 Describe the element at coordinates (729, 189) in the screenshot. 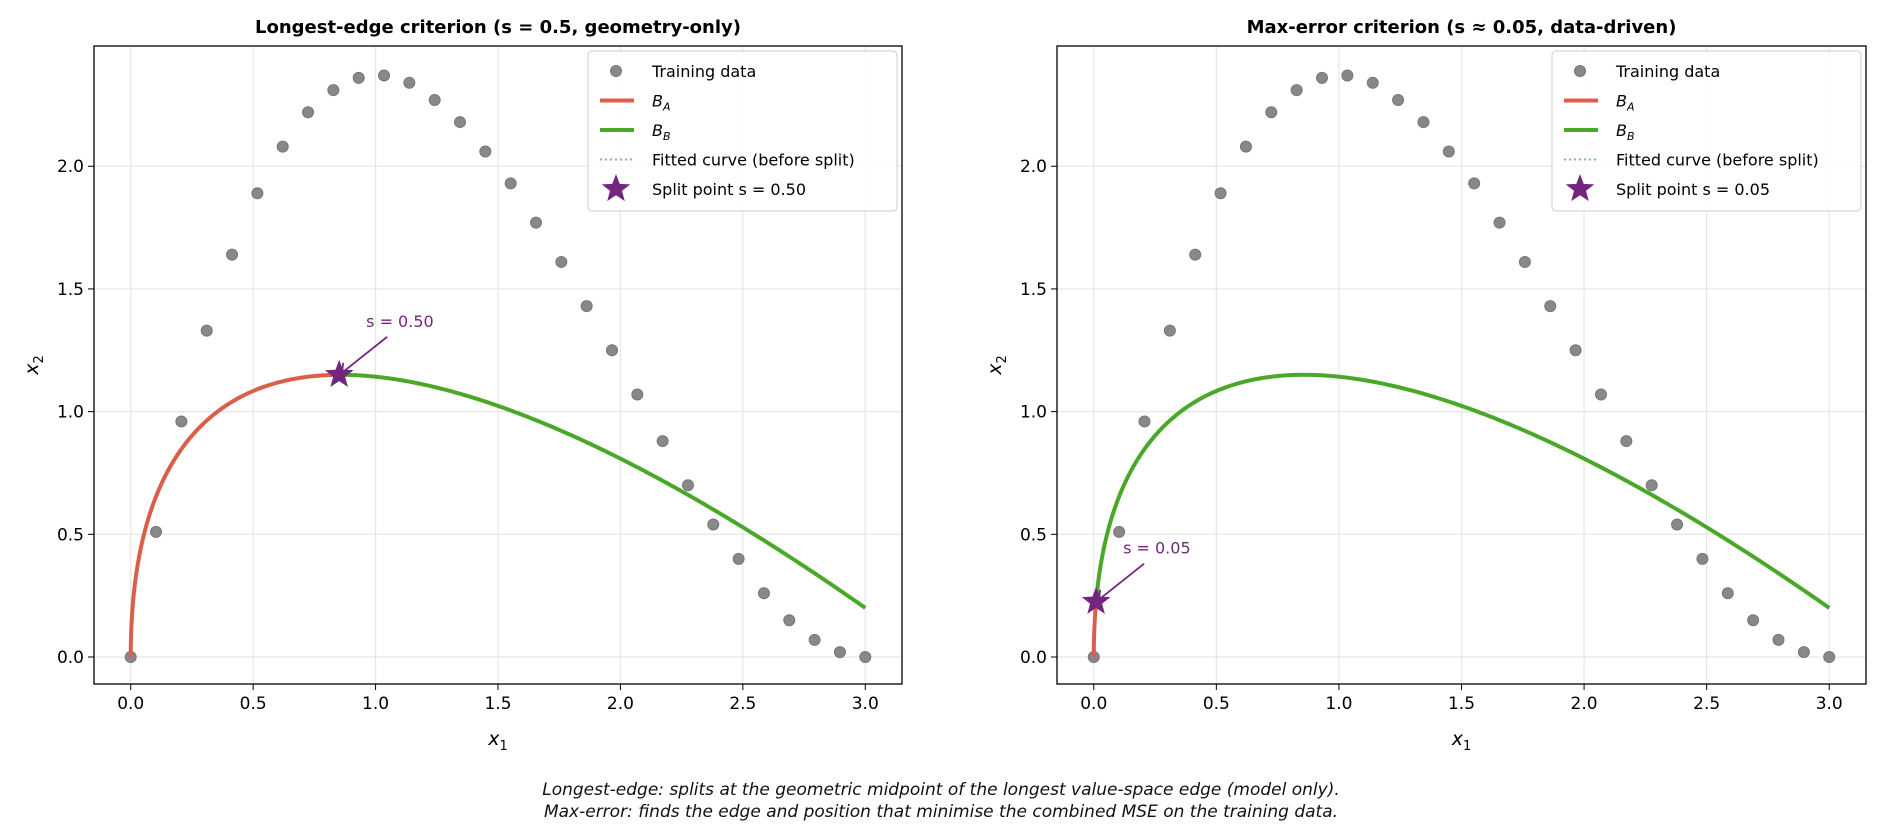

I see `legend-label-split: Split point s = 0.50` at that location.